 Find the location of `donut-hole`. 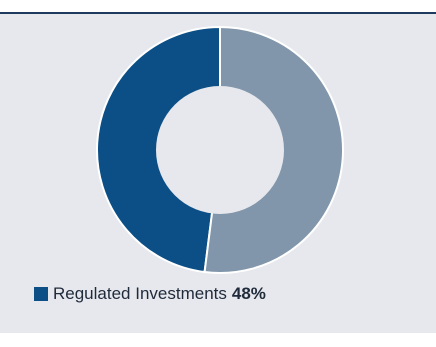

donut-hole is located at coordinates (220, 150).